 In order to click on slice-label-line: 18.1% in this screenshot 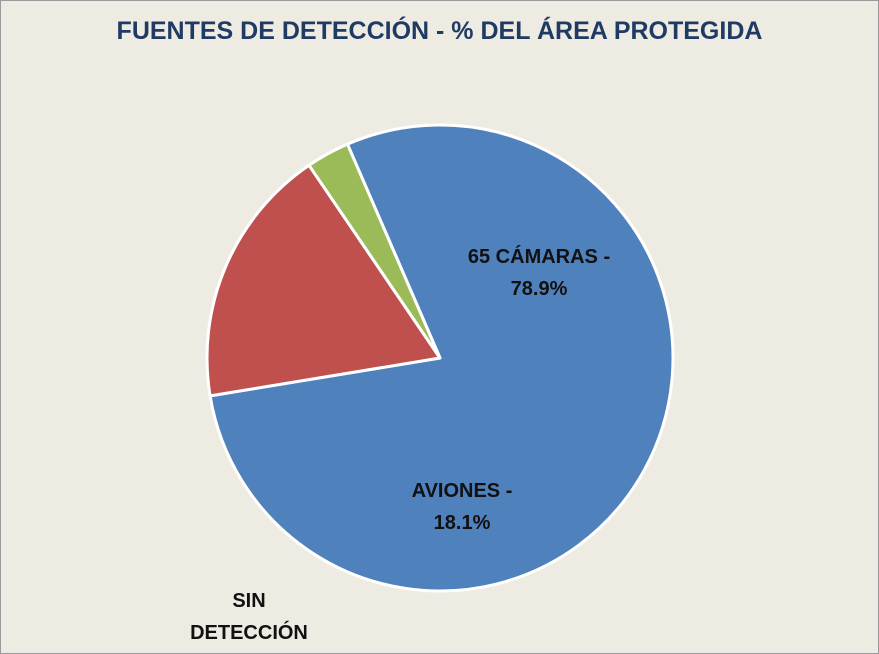, I will do `click(462, 523)`.